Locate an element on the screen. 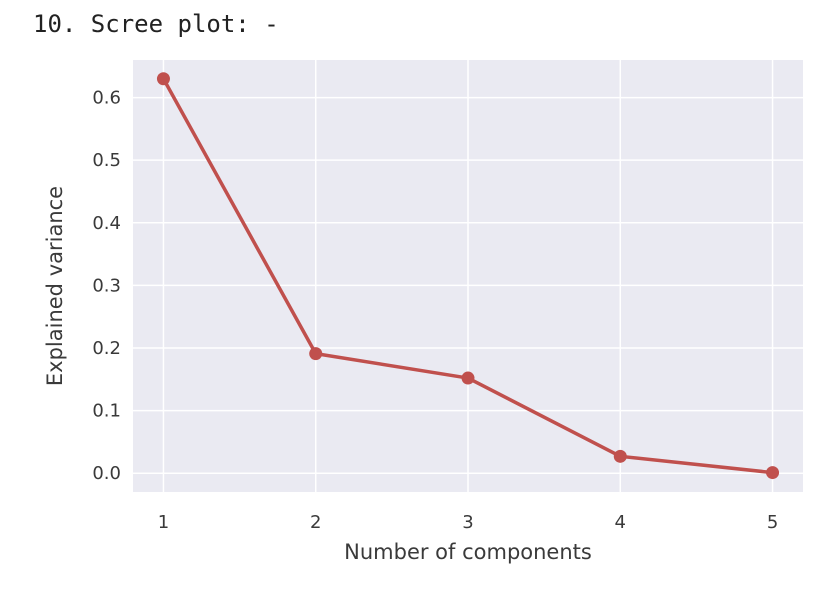  x-tick-label-5: 5 is located at coordinates (772, 522).